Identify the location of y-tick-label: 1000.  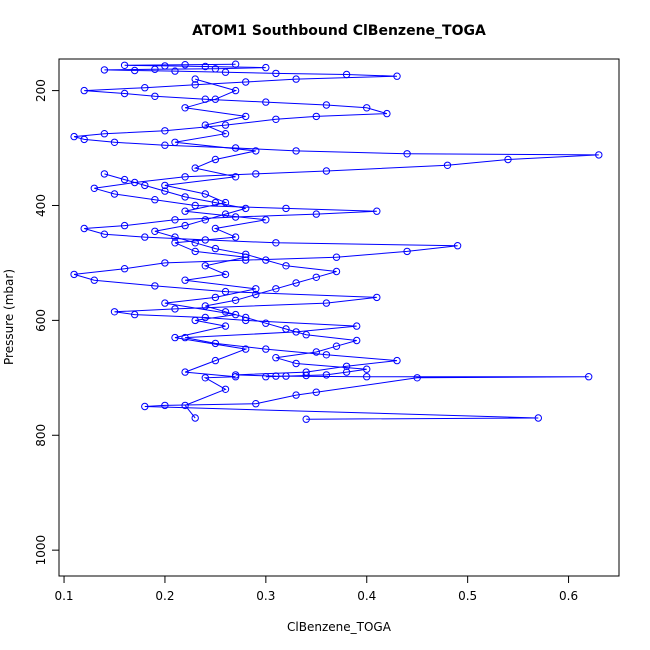
(41, 550).